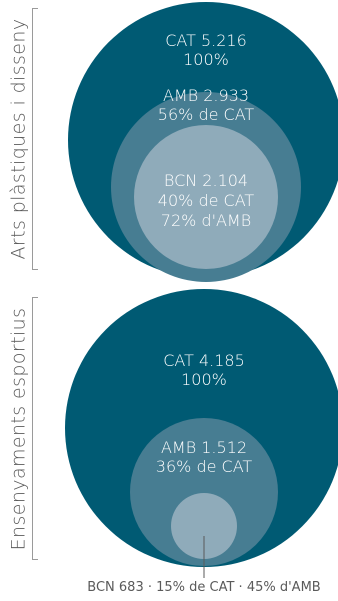 Image resolution: width=338 pixels, height=601 pixels. Describe the element at coordinates (35, 428) in the screenshot. I see `section-bracket-sports` at that location.